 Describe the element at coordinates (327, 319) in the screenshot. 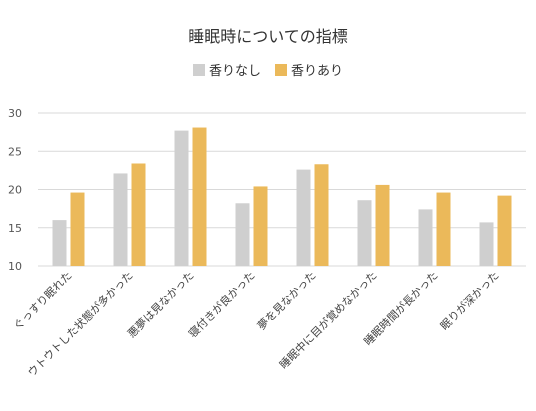

I see `x-category-label: 睡眠中に目が覚めなかった` at that location.